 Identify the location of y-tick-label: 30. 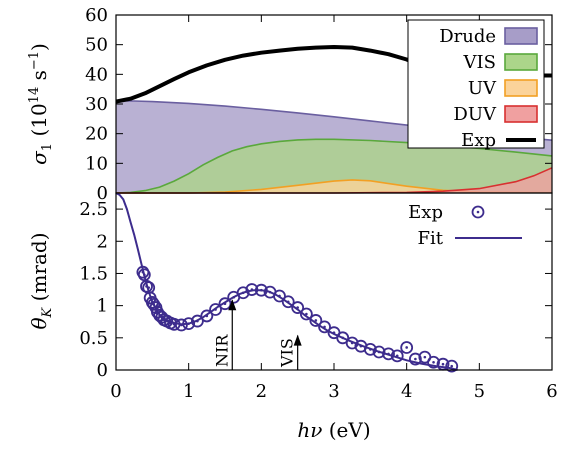
(96, 104).